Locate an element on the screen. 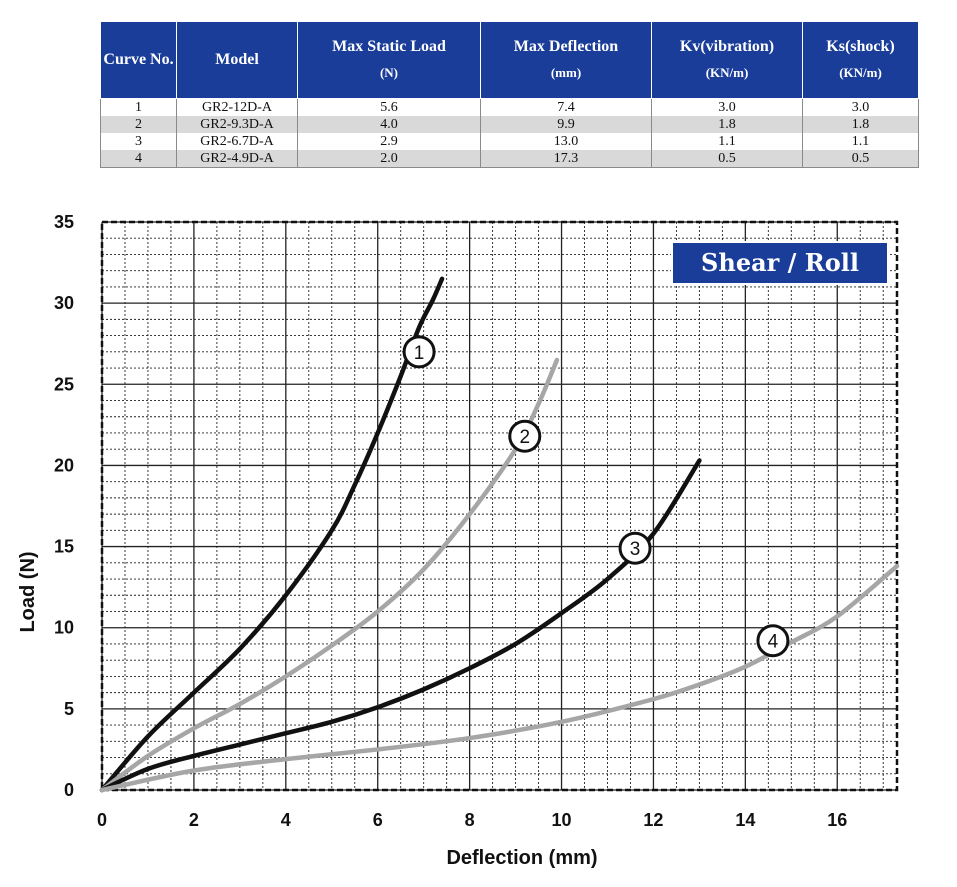 The height and width of the screenshot is (887, 957). cell-curve: 1 is located at coordinates (138, 107).